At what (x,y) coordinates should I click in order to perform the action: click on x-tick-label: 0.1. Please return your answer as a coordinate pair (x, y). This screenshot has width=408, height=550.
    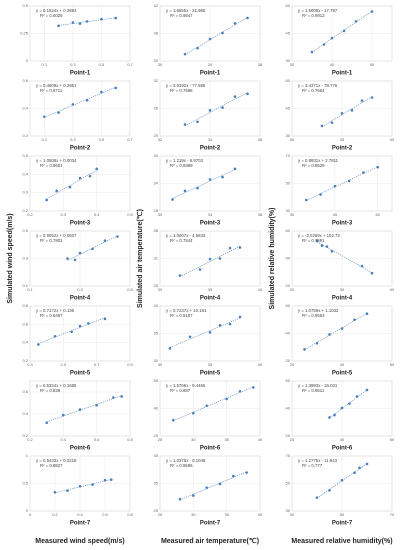
    Looking at the image, I should click on (30, 289).